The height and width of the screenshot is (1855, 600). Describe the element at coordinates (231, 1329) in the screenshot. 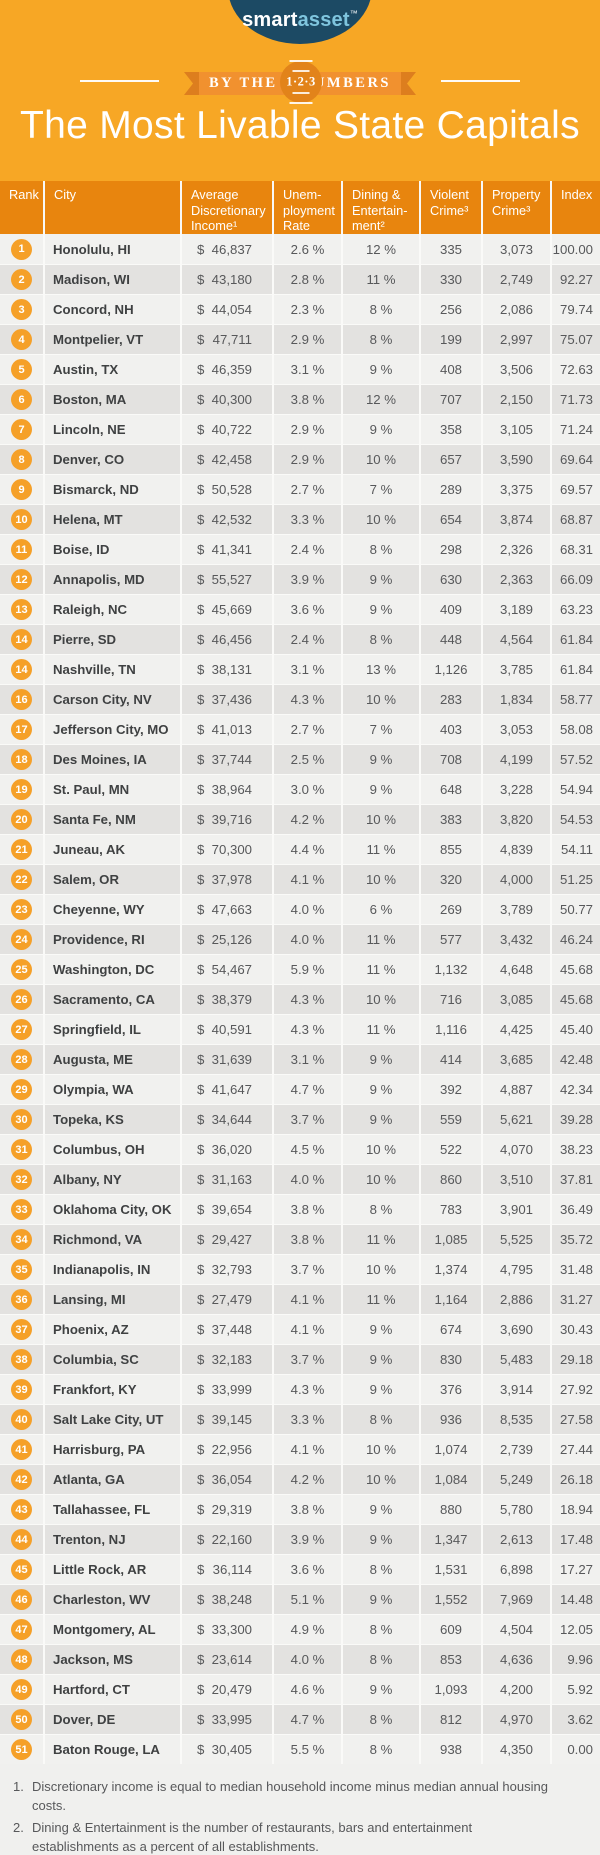

I see `income-value: 37,448` at that location.